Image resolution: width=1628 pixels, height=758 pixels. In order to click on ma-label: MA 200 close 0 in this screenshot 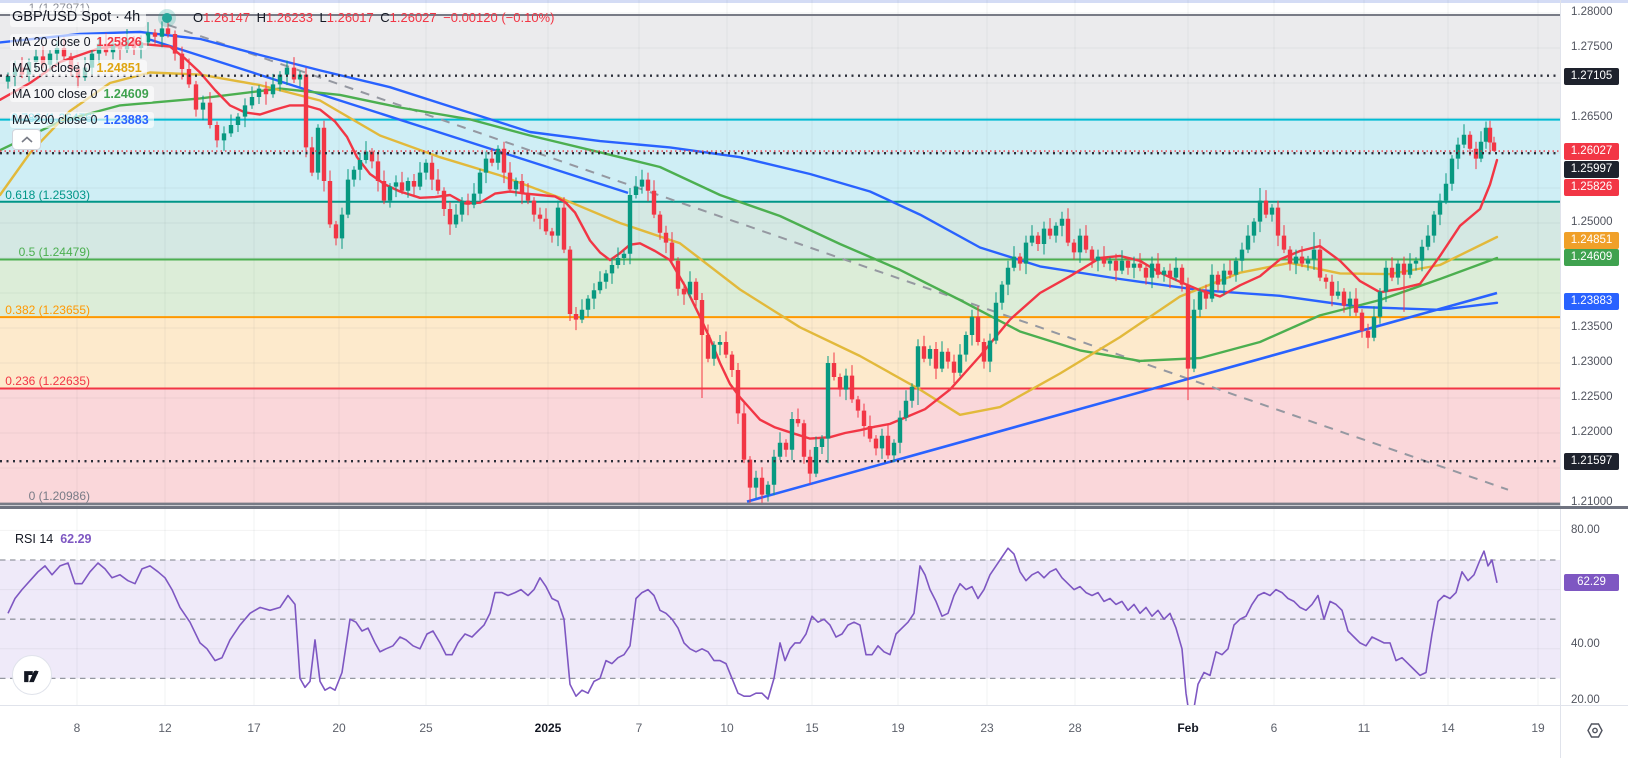, I will do `click(55, 120)`.